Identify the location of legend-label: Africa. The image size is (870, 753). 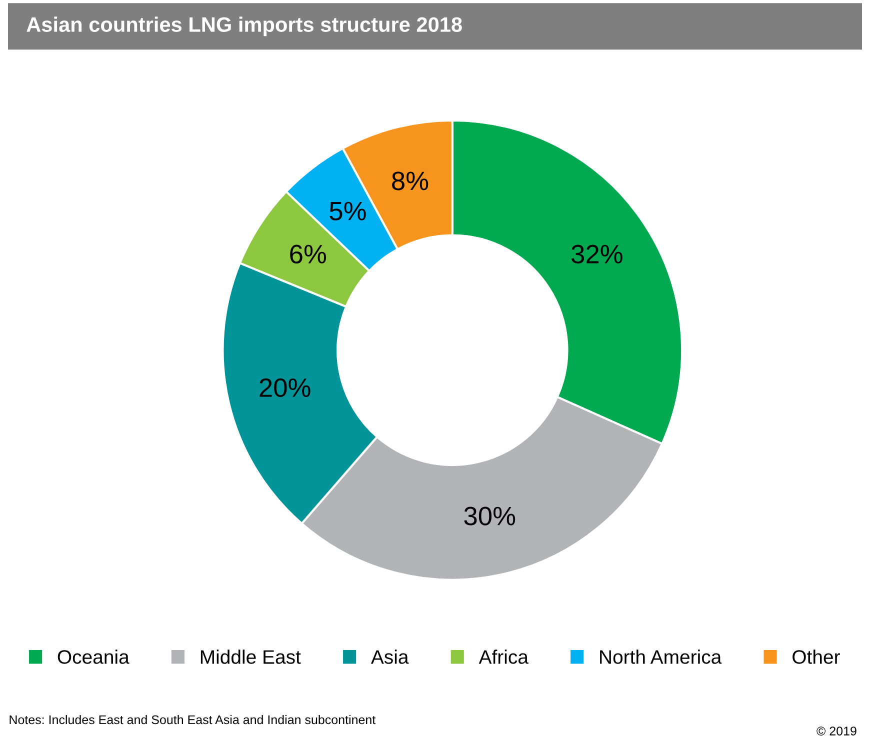
(503, 657).